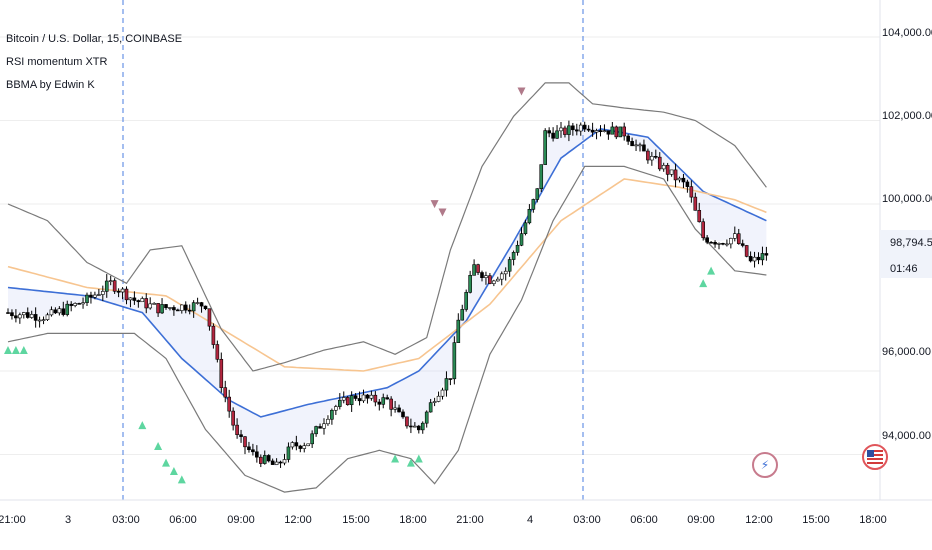 This screenshot has width=932, height=550. What do you see at coordinates (765, 465) in the screenshot?
I see `lightning-icon: ⚡` at bounding box center [765, 465].